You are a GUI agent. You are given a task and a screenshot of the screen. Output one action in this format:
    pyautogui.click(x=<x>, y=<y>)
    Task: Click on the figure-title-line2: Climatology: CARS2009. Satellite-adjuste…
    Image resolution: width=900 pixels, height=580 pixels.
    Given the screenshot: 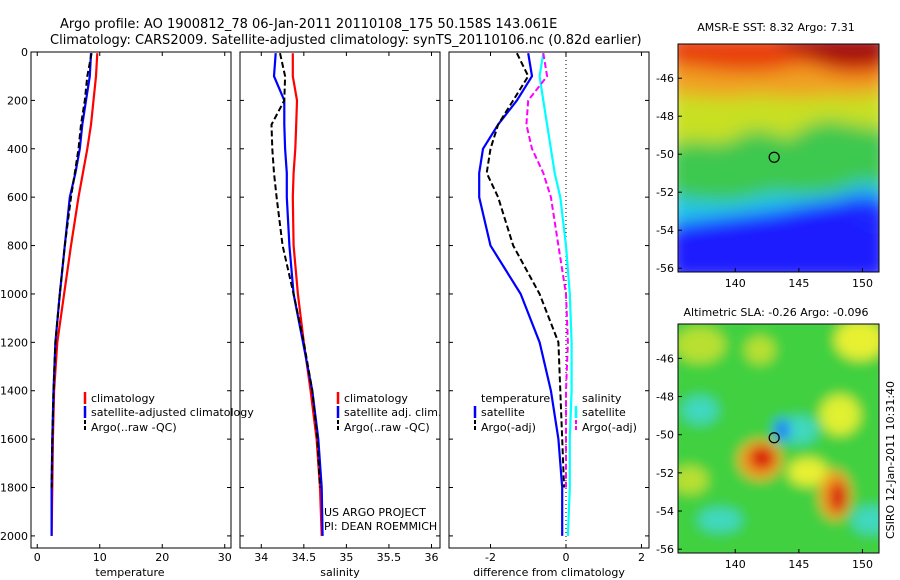 What is the action you would take?
    pyautogui.click(x=346, y=40)
    